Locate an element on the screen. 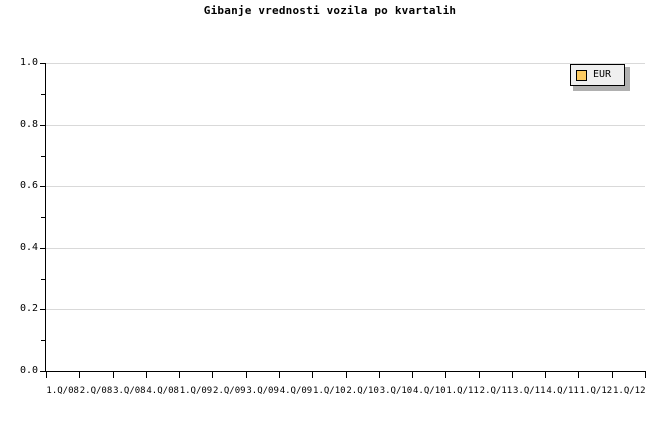 The image size is (660, 440). x-axis-label: 3.Q/08 is located at coordinates (129, 391).